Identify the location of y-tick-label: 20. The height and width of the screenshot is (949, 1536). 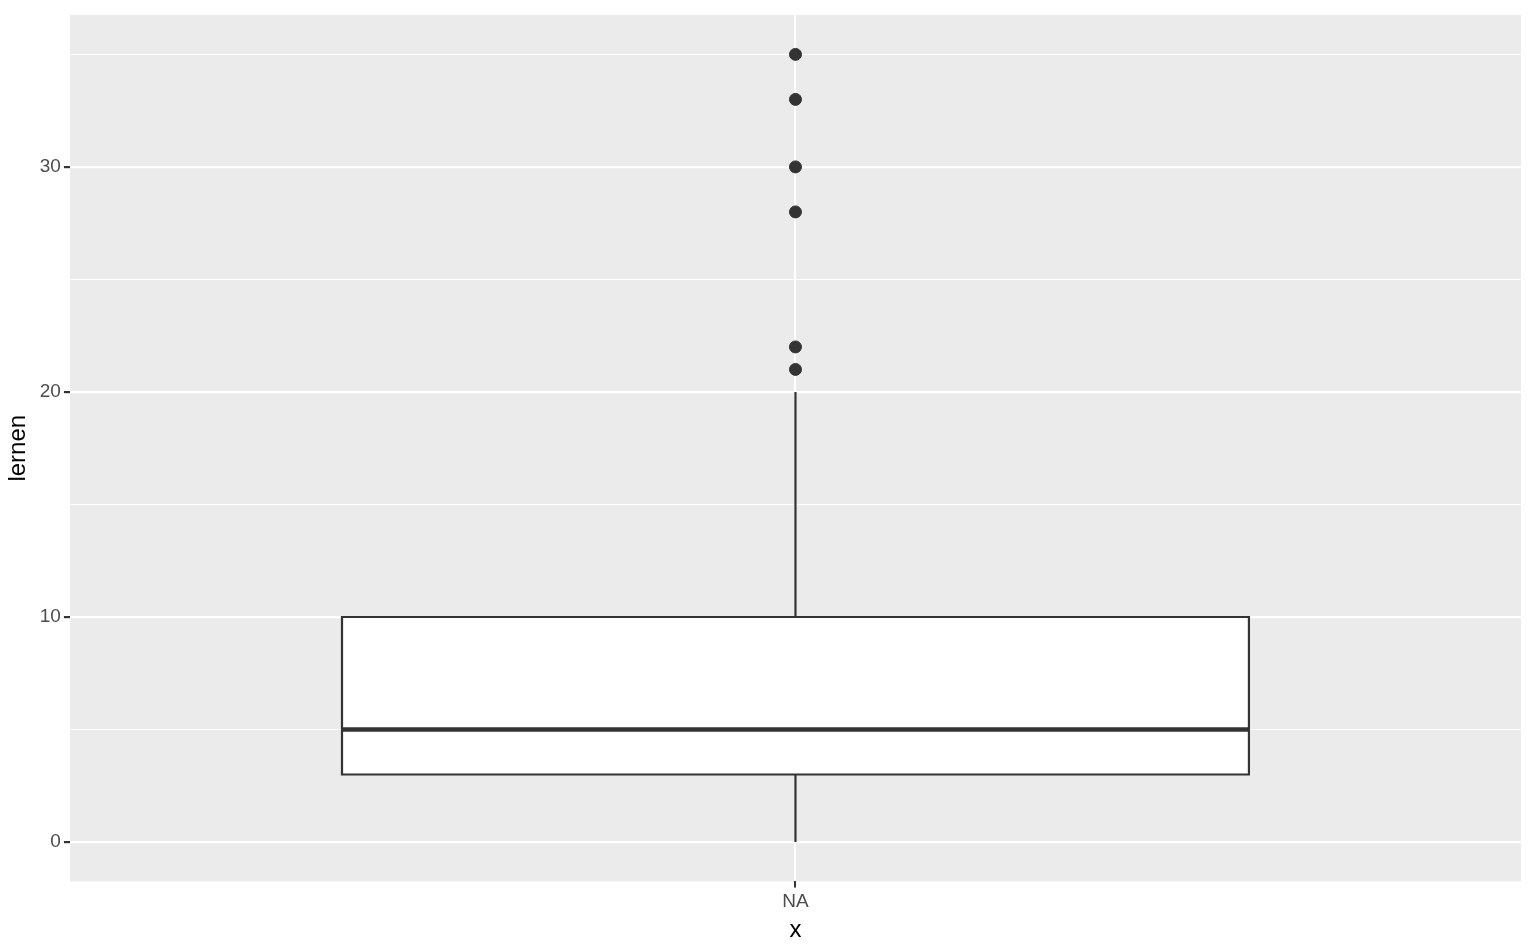
(50, 391).